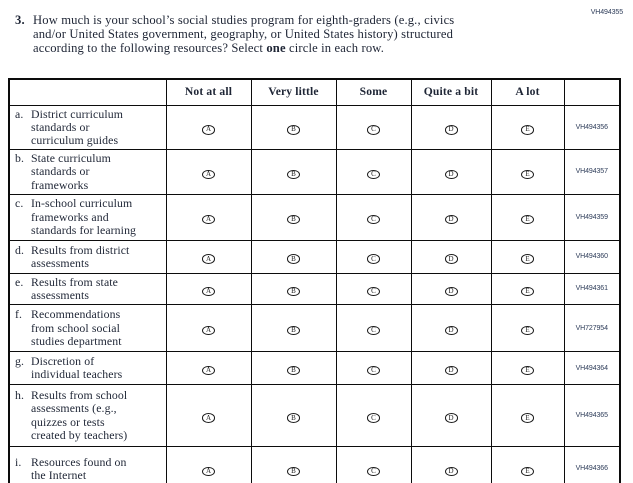  Describe the element at coordinates (77, 367) in the screenshot. I see `row-label: Discretion of individual teachers` at that location.